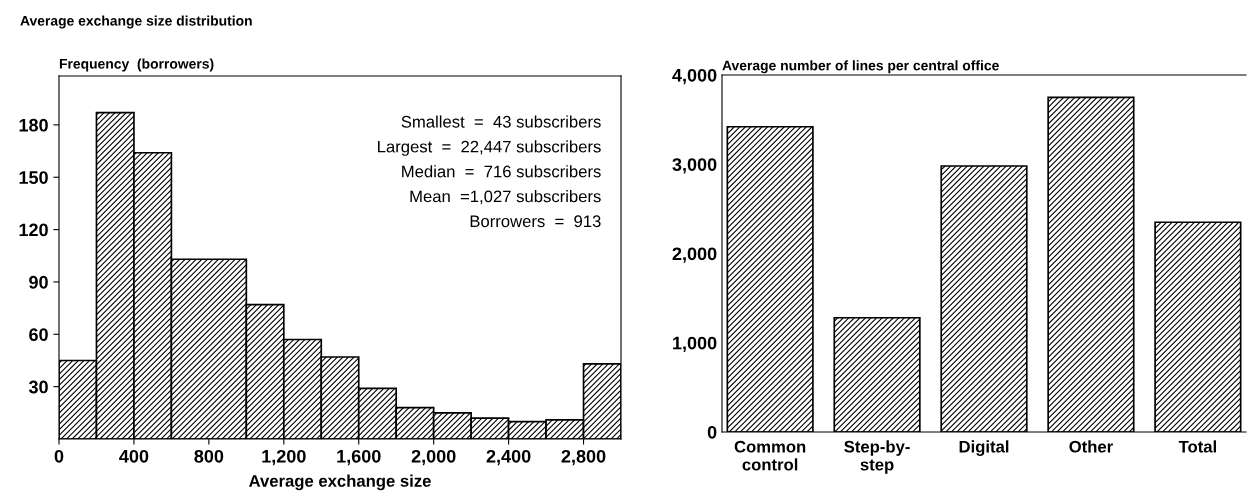  I want to click on x-axis-title: Average exchange size, so click(340, 482).